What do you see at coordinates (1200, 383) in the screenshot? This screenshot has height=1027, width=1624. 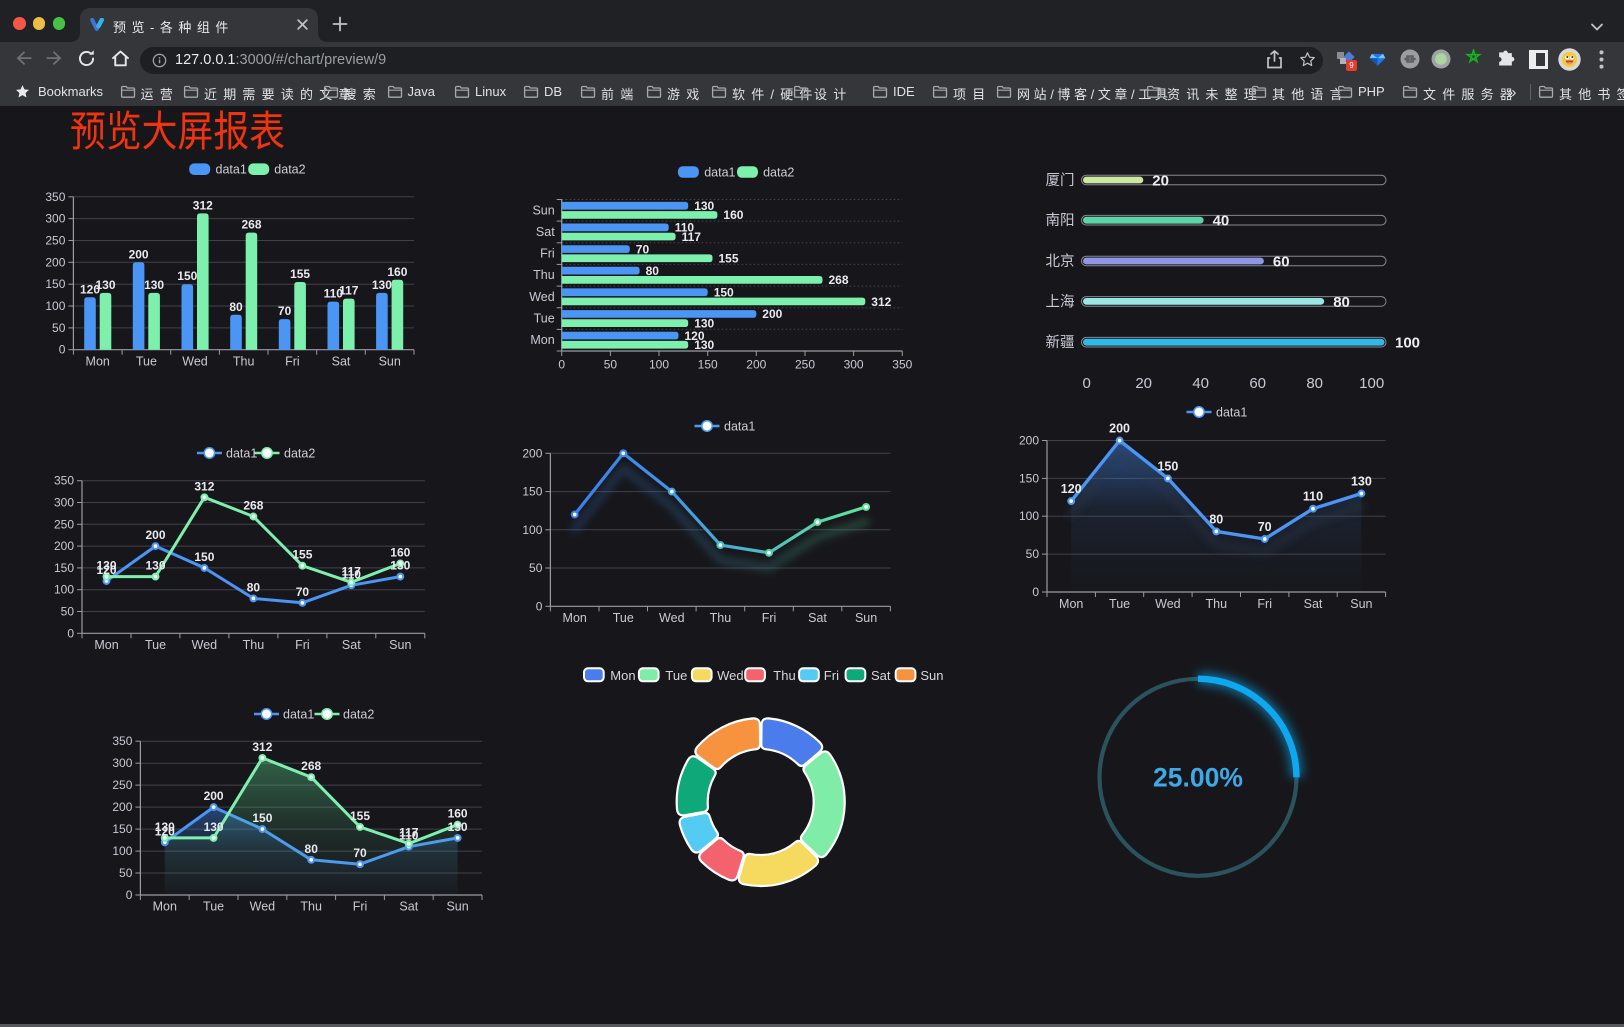 I see `svg-text: 40` at bounding box center [1200, 383].